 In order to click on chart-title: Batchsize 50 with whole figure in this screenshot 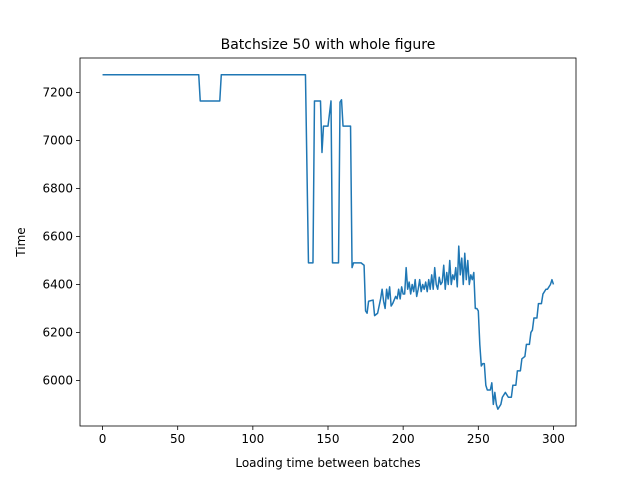, I will do `click(328, 45)`.